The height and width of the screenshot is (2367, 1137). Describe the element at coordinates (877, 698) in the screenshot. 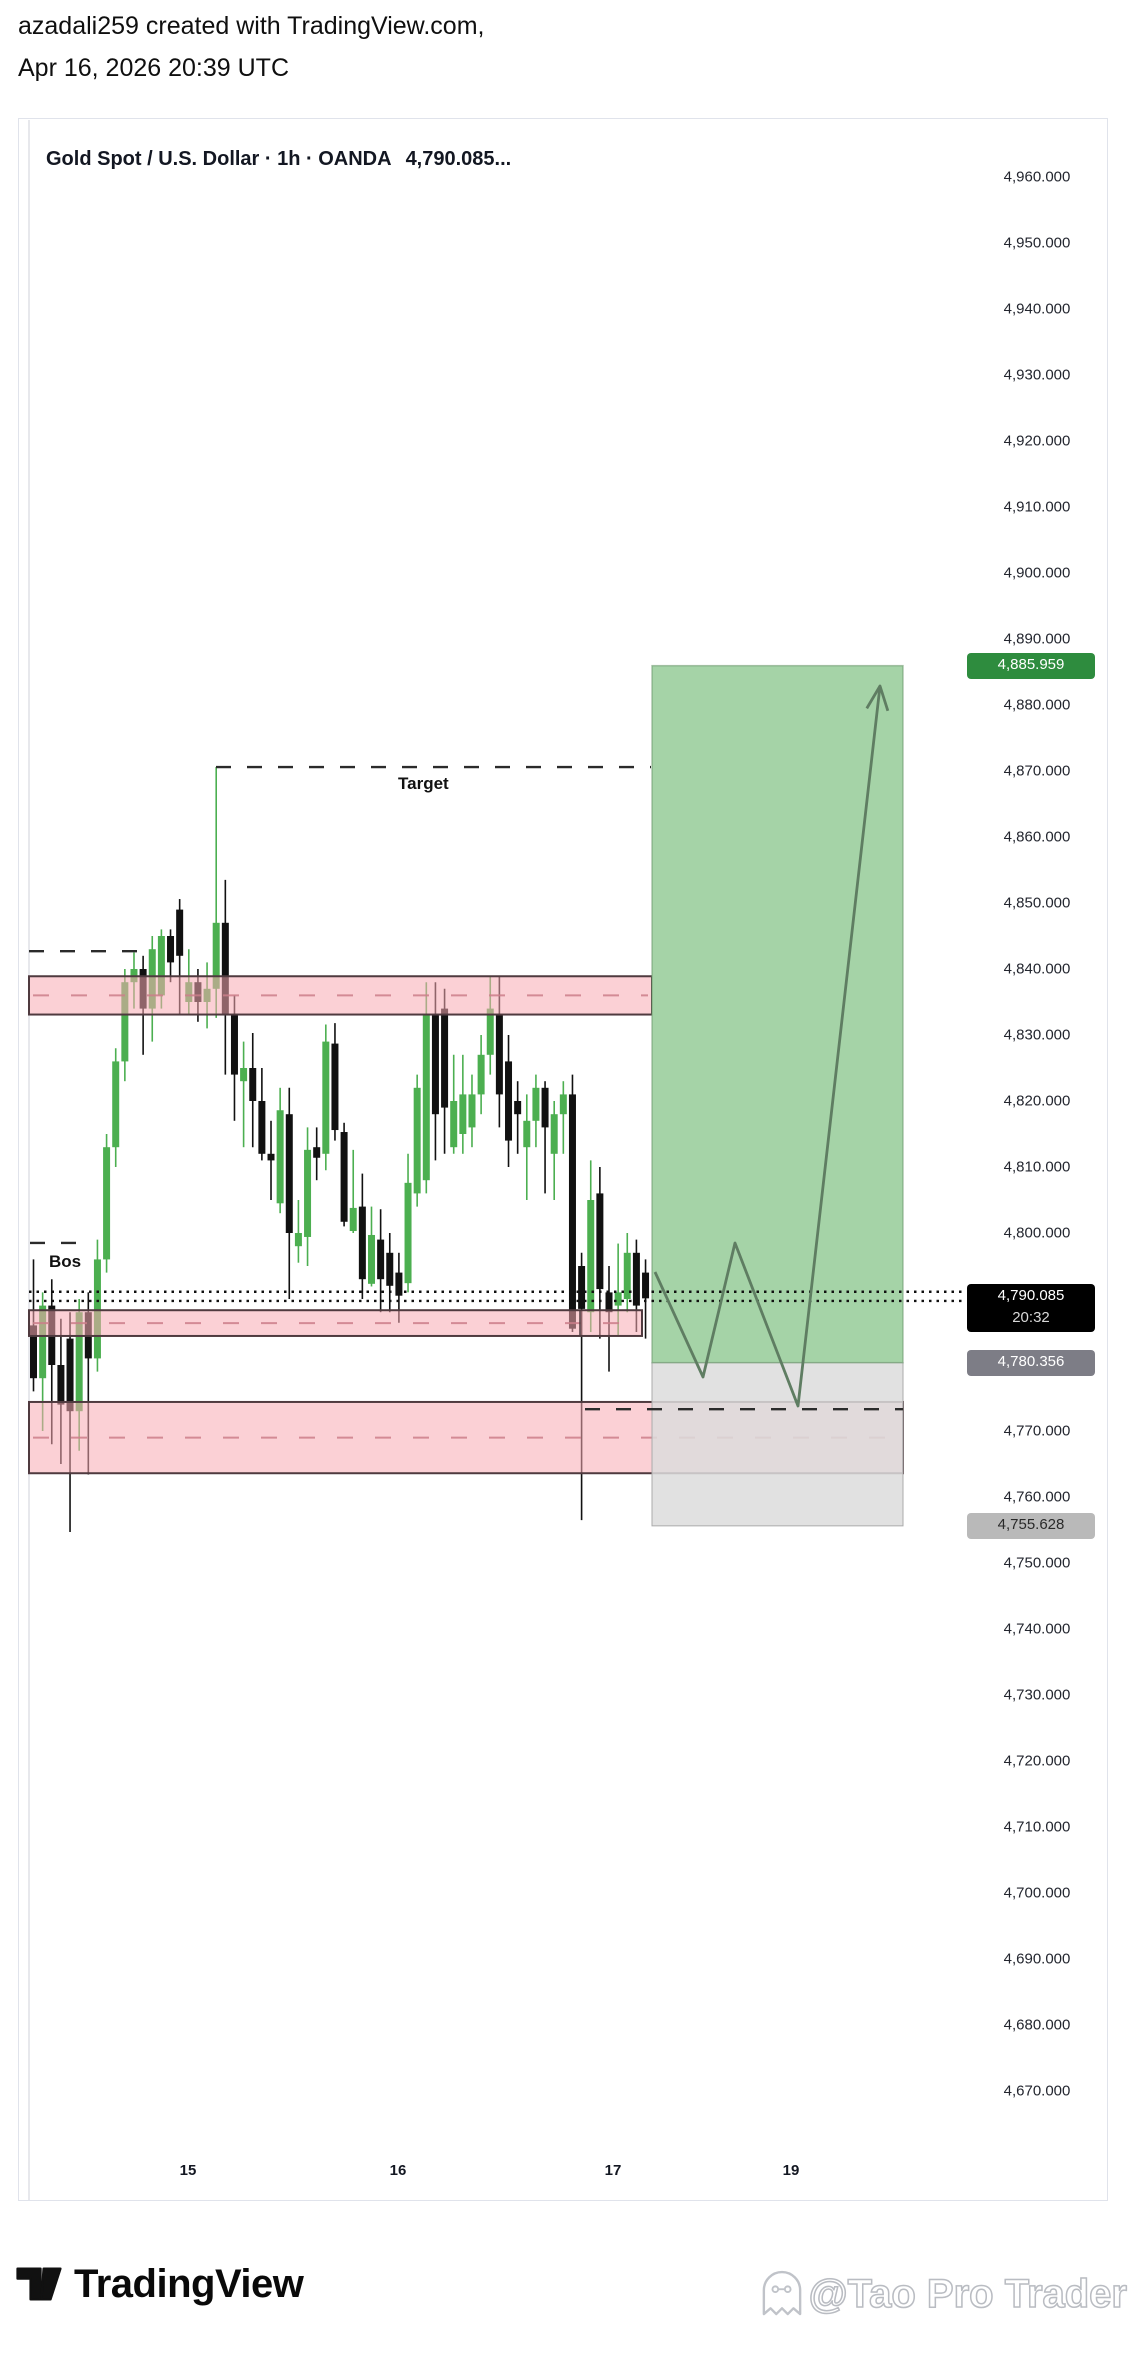

I see `arrow-head` at that location.